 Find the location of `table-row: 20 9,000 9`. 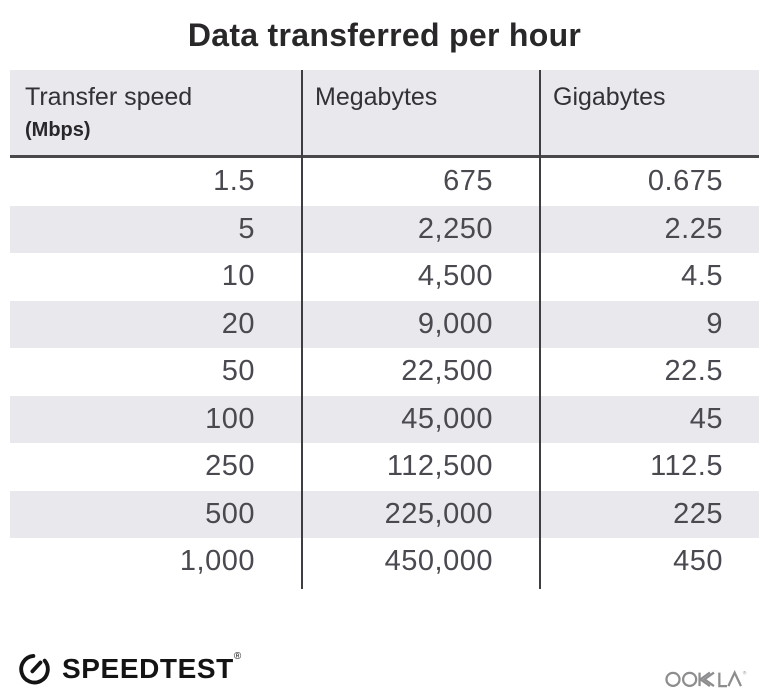

table-row: 20 9,000 9 is located at coordinates (384, 324).